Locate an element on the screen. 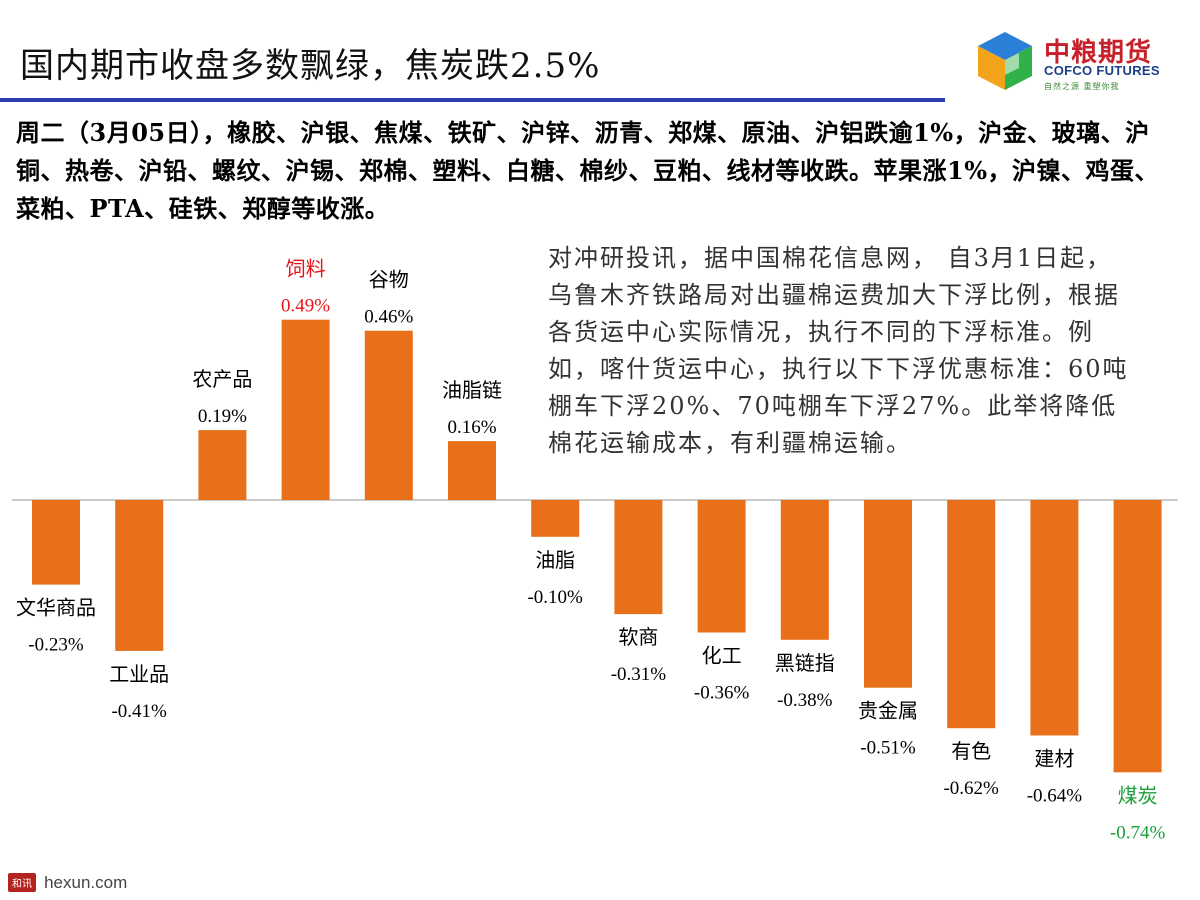 The image size is (1200, 900). category-label: 有色 is located at coordinates (971, 751).